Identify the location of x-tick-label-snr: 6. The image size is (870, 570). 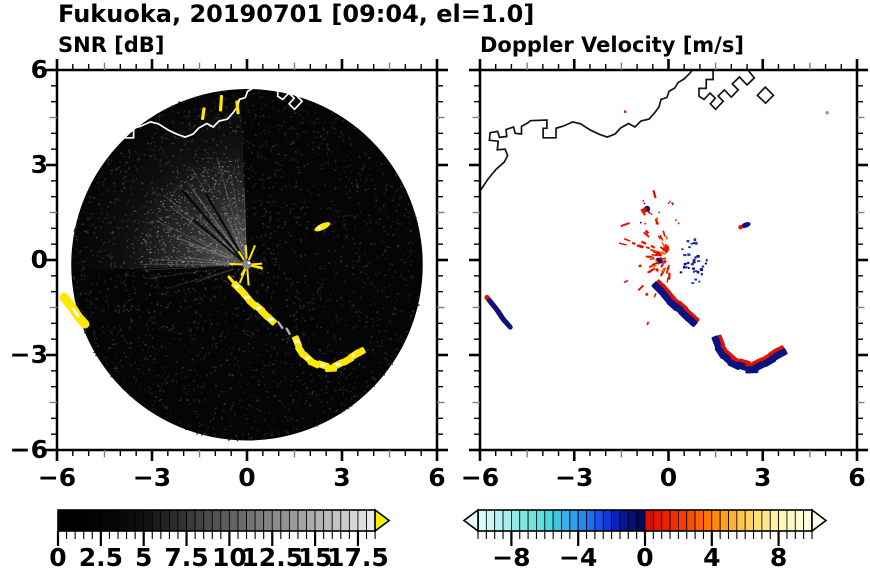
(436, 477).